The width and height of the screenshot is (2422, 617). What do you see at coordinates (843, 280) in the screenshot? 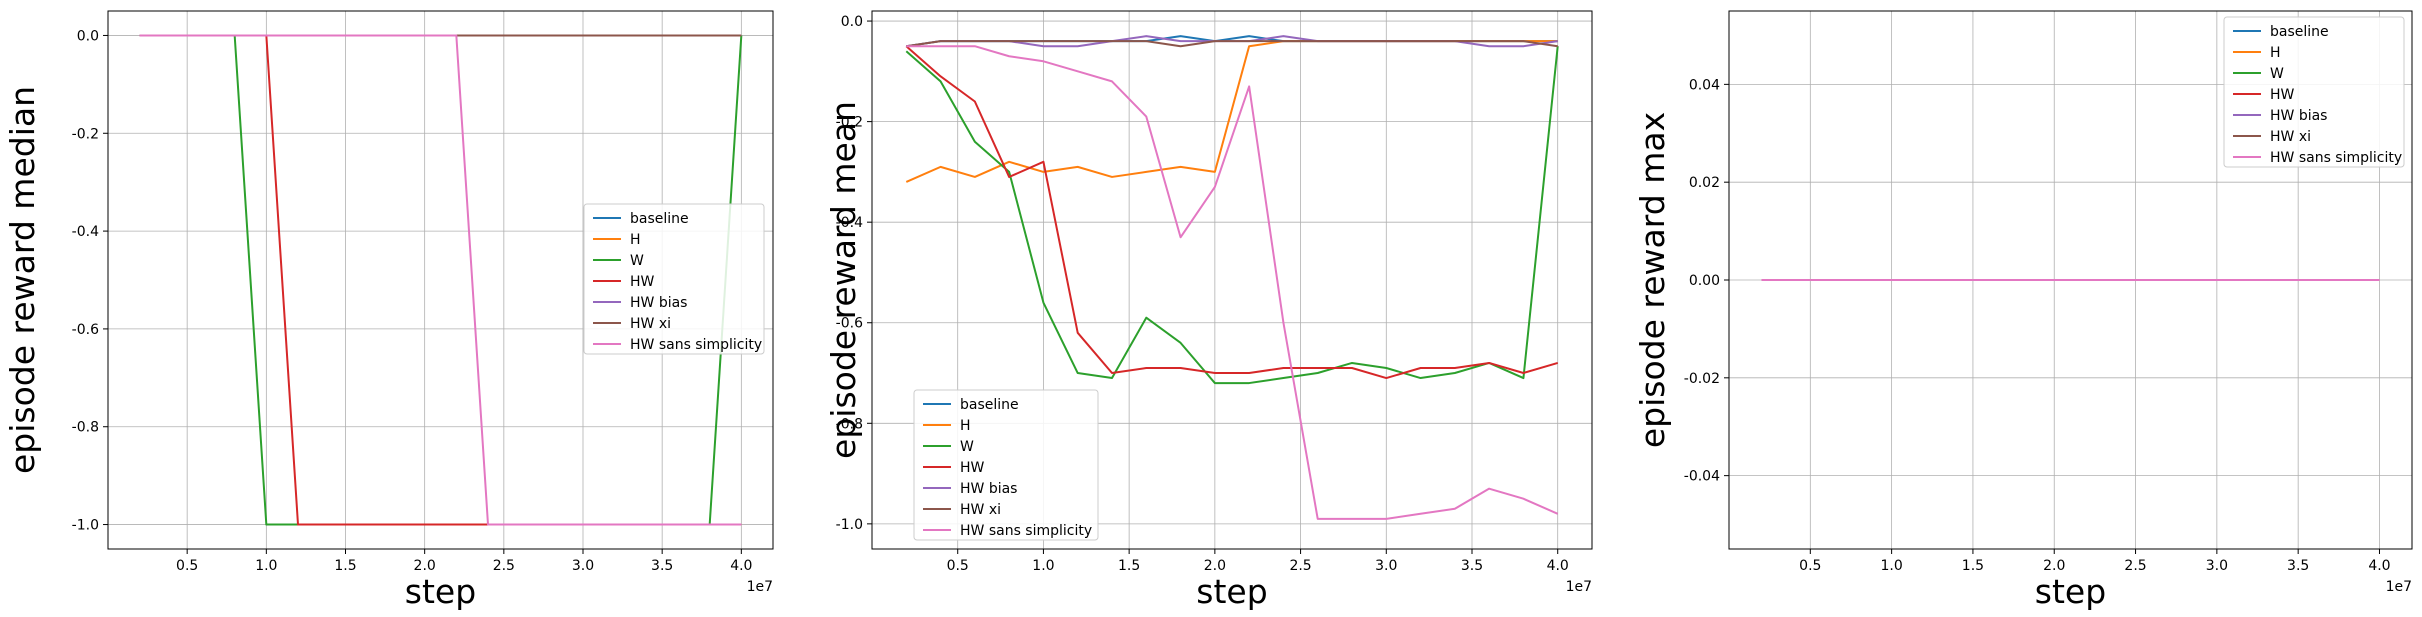
I see `y-axis-label: episode reward mean` at bounding box center [843, 280].